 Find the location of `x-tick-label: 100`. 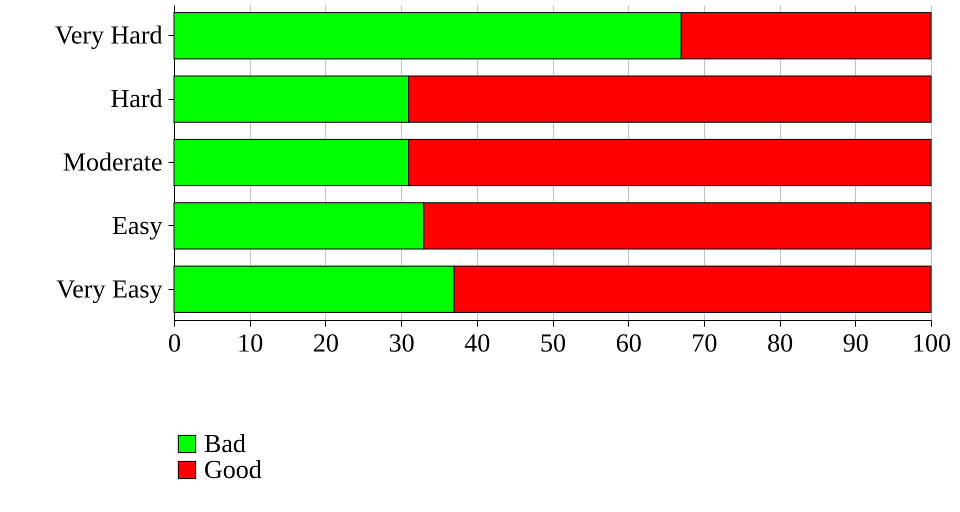

x-tick-label: 100 is located at coordinates (931, 343).